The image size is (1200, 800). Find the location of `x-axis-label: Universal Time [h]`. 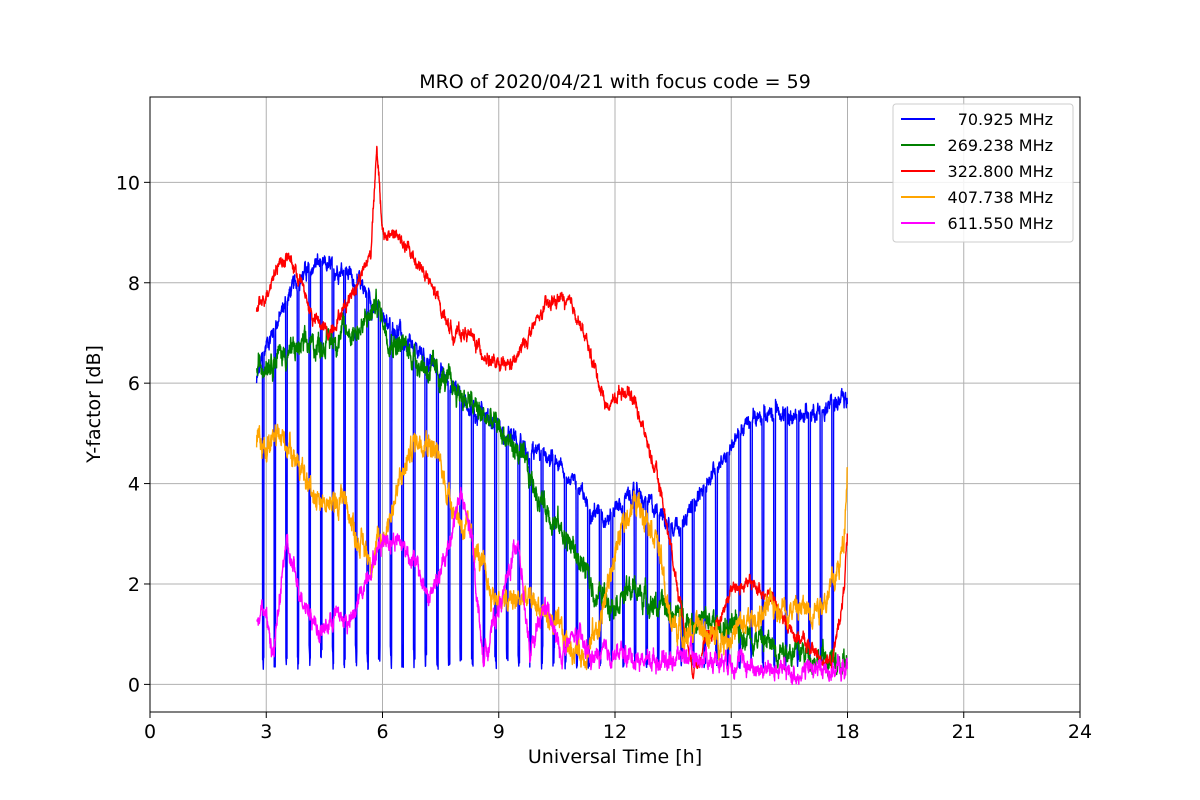

x-axis-label: Universal Time [h] is located at coordinates (615, 757).